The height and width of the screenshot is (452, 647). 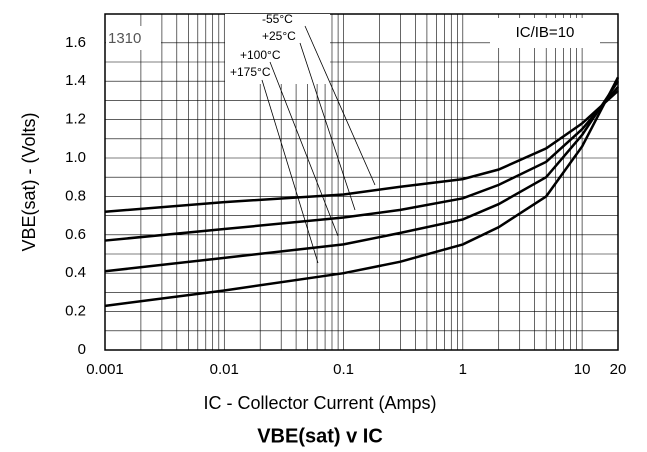 What do you see at coordinates (75, 119) in the screenshot?
I see `y-tick-label: 1.2` at bounding box center [75, 119].